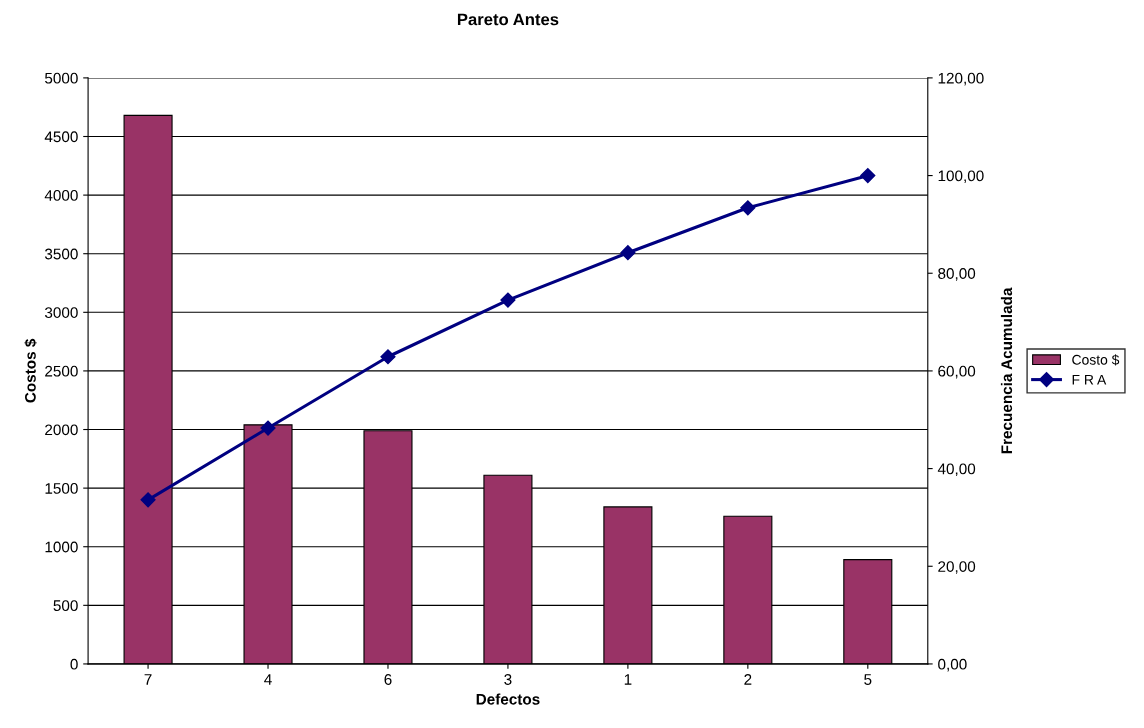 This screenshot has height=728, width=1144. Describe the element at coordinates (508, 19) in the screenshot. I see `chart-title: Pareto Antes` at that location.